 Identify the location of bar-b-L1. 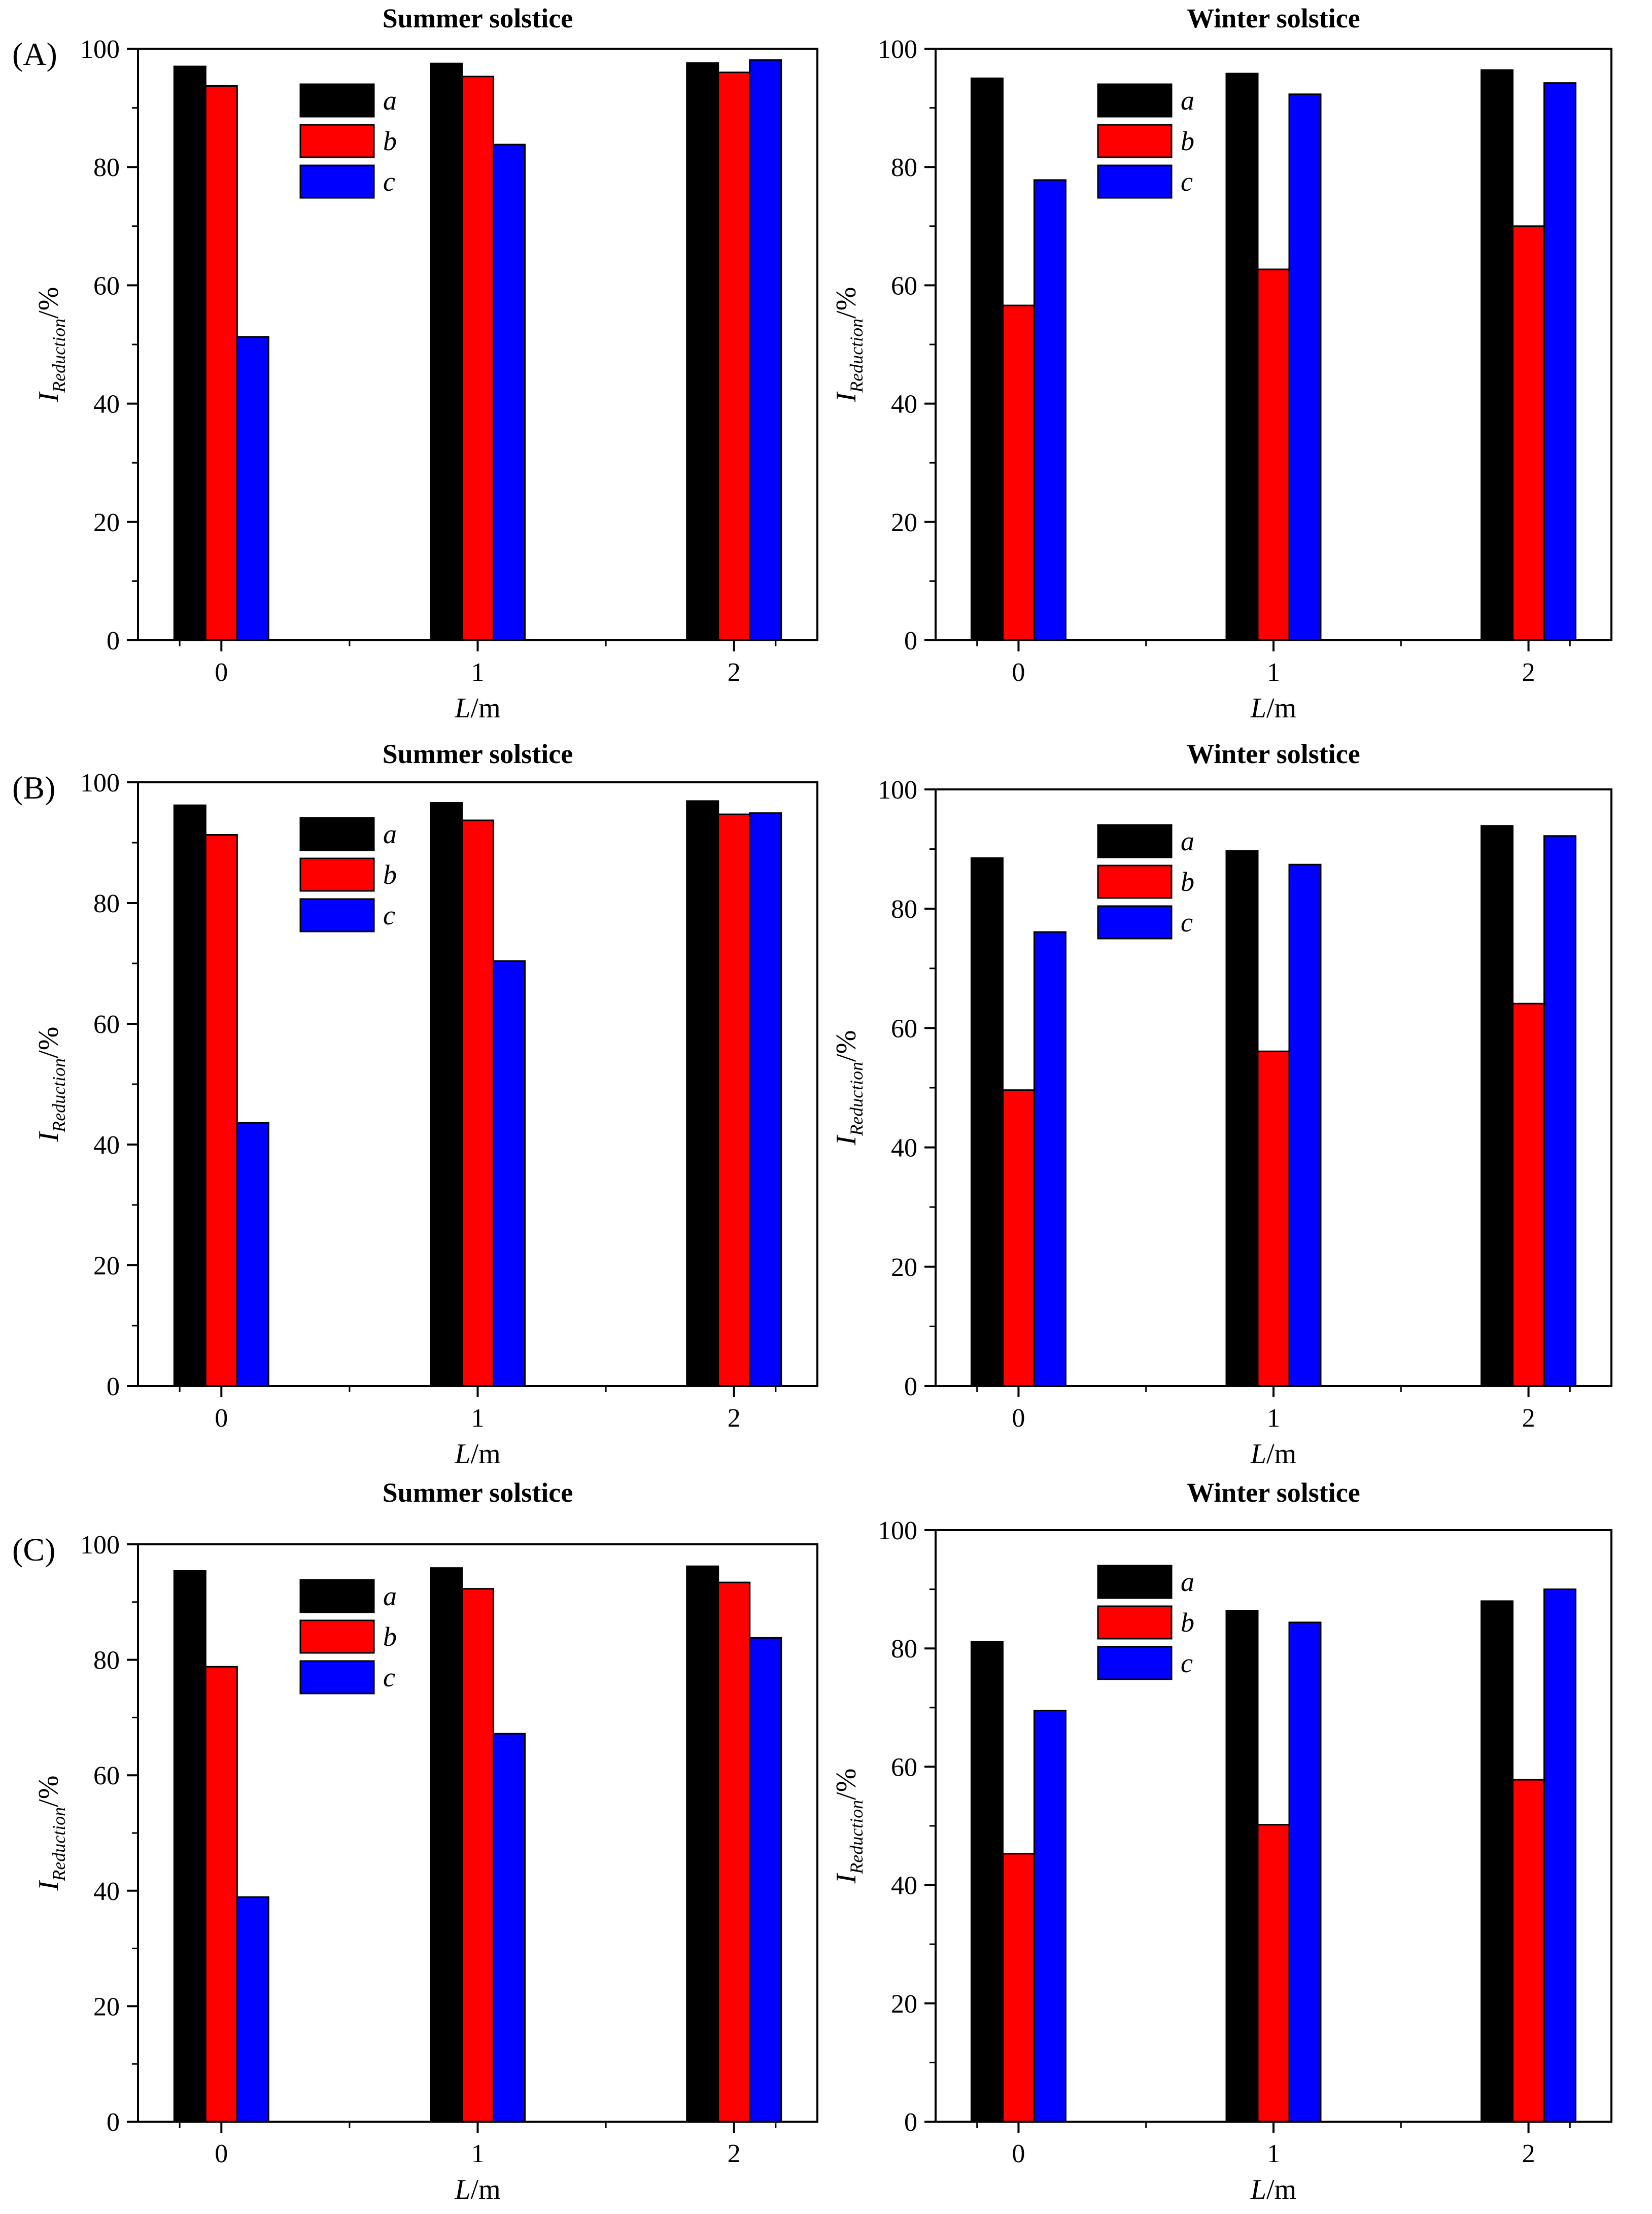
(477, 1103).